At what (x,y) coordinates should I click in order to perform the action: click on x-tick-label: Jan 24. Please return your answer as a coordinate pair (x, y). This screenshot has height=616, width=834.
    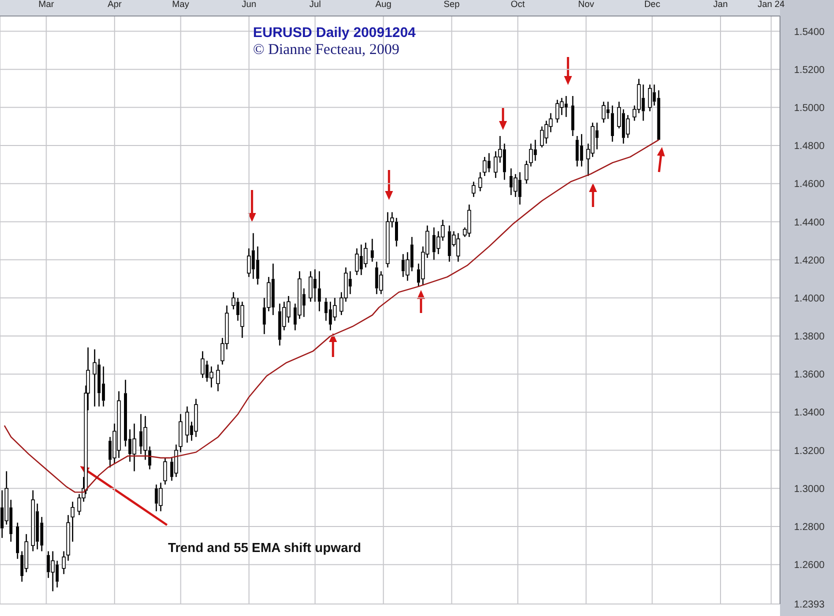
    Looking at the image, I should click on (771, 4).